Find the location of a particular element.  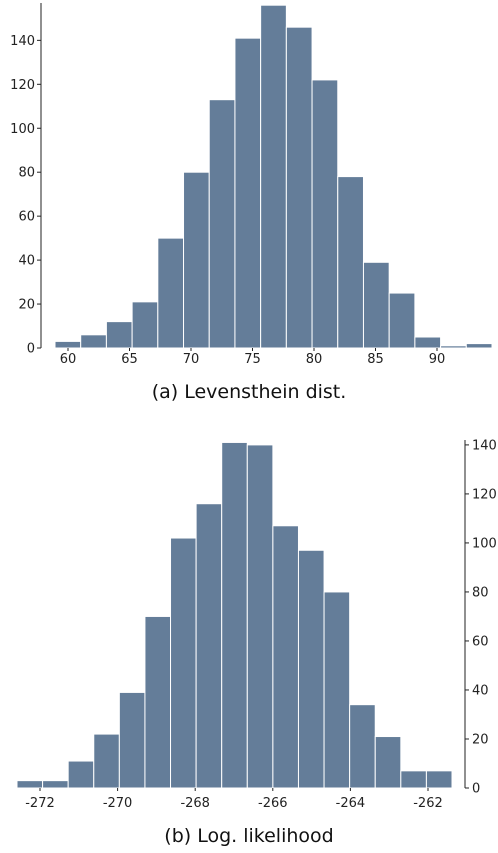

x-tick-label: 85 is located at coordinates (375, 359).